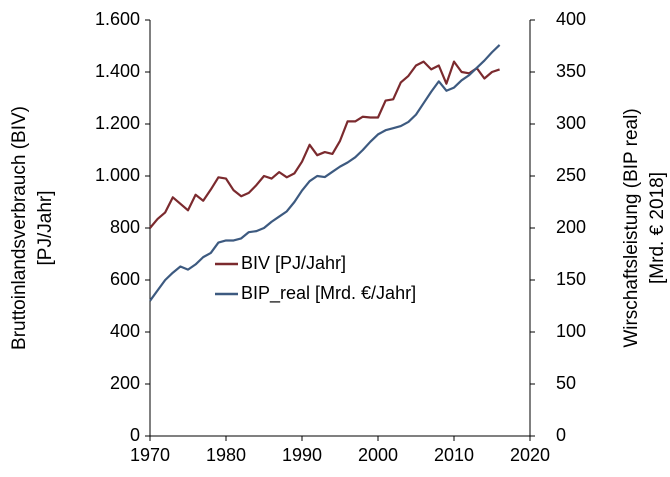 The width and height of the screenshot is (670, 477). Describe the element at coordinates (117, 71) in the screenshot. I see `y-tick-label: 1.400` at that location.